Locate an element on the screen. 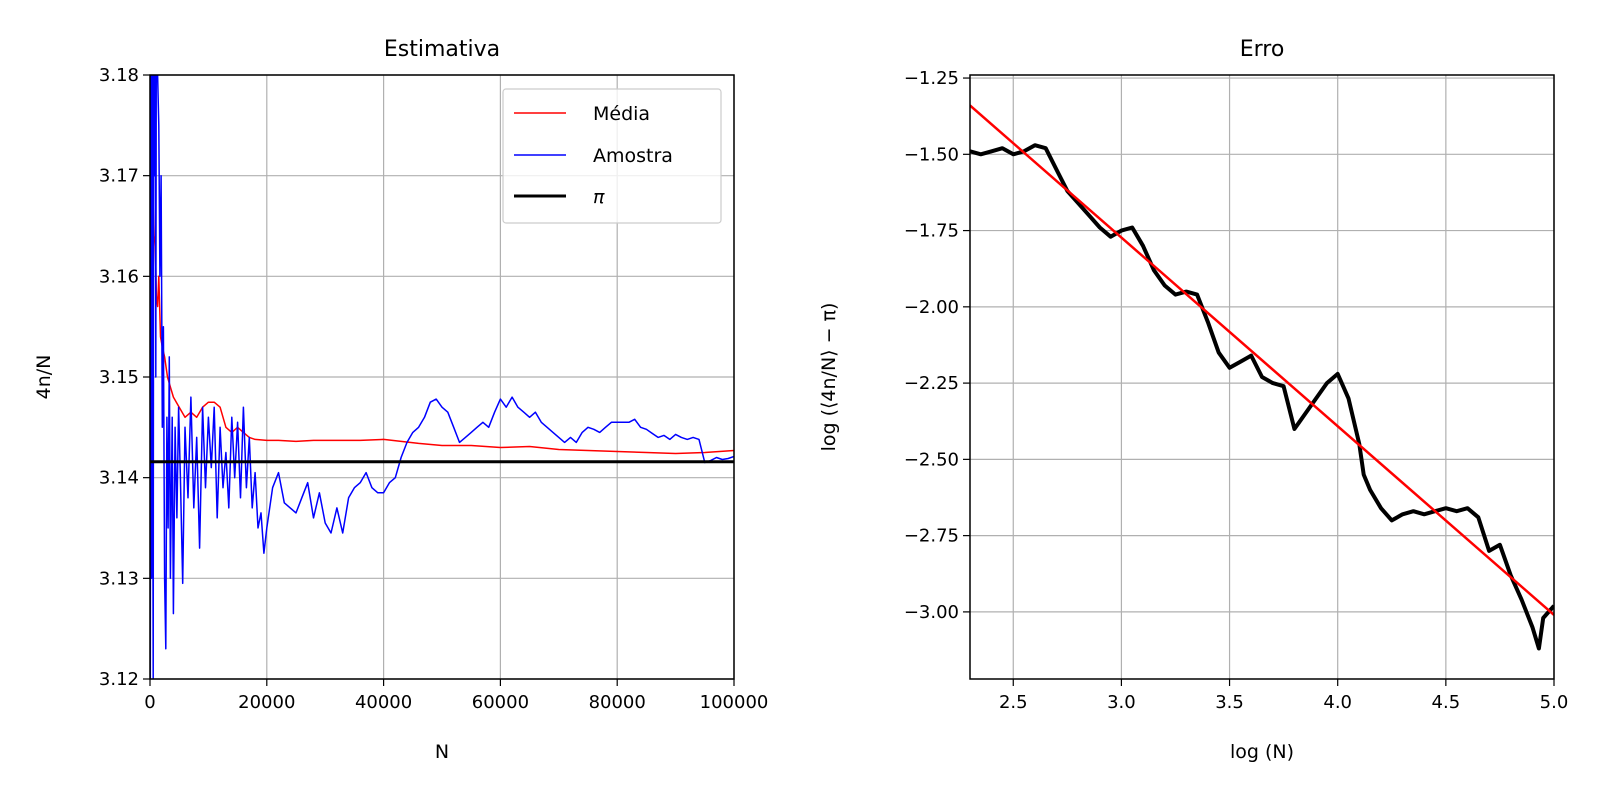 The width and height of the screenshot is (1600, 800). legend: Média Amostra π is located at coordinates (612, 156).